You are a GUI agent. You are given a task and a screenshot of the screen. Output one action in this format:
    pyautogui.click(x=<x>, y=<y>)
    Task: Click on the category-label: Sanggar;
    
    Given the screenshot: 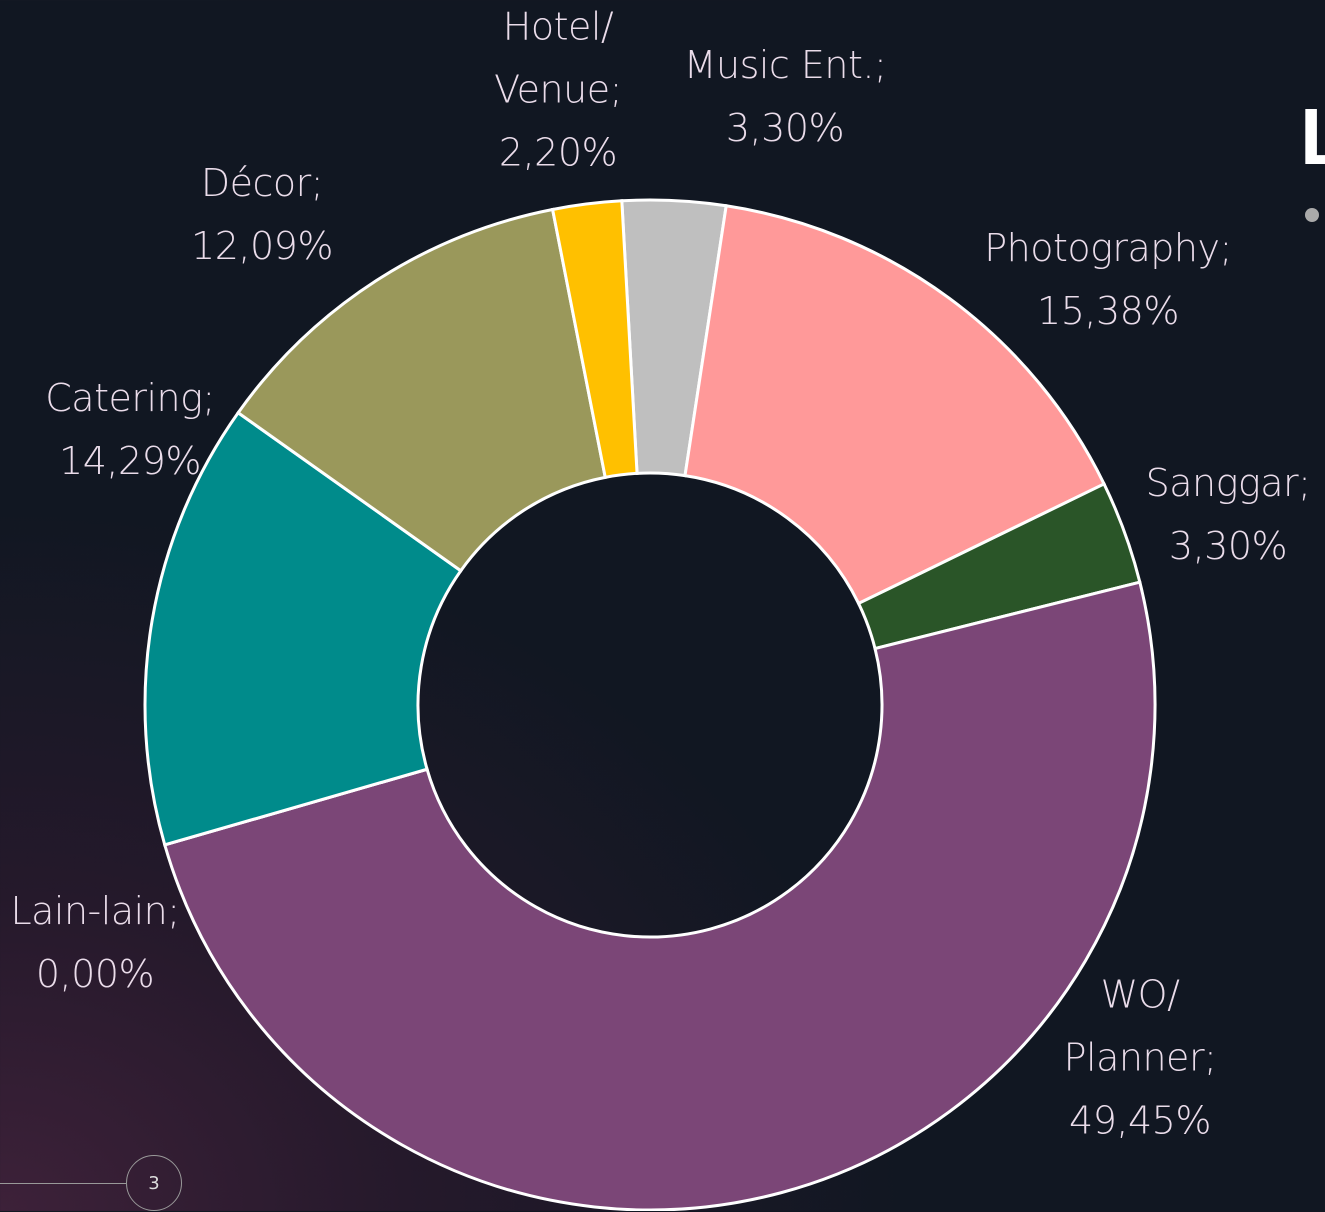 What is the action you would take?
    pyautogui.click(x=1228, y=483)
    